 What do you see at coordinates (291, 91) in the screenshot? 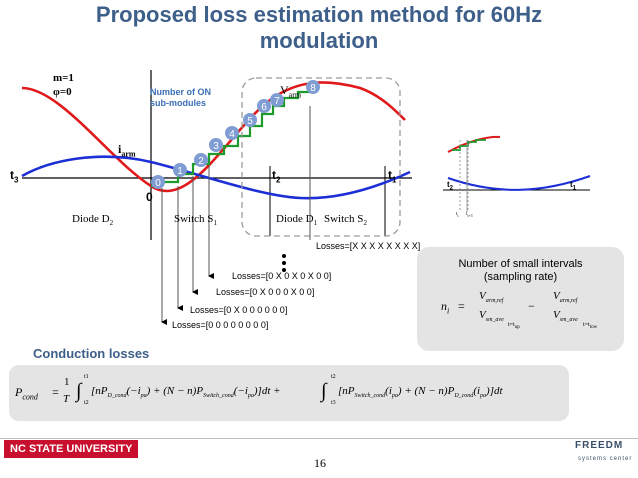
I see `varm-label: Varm` at bounding box center [291, 91].